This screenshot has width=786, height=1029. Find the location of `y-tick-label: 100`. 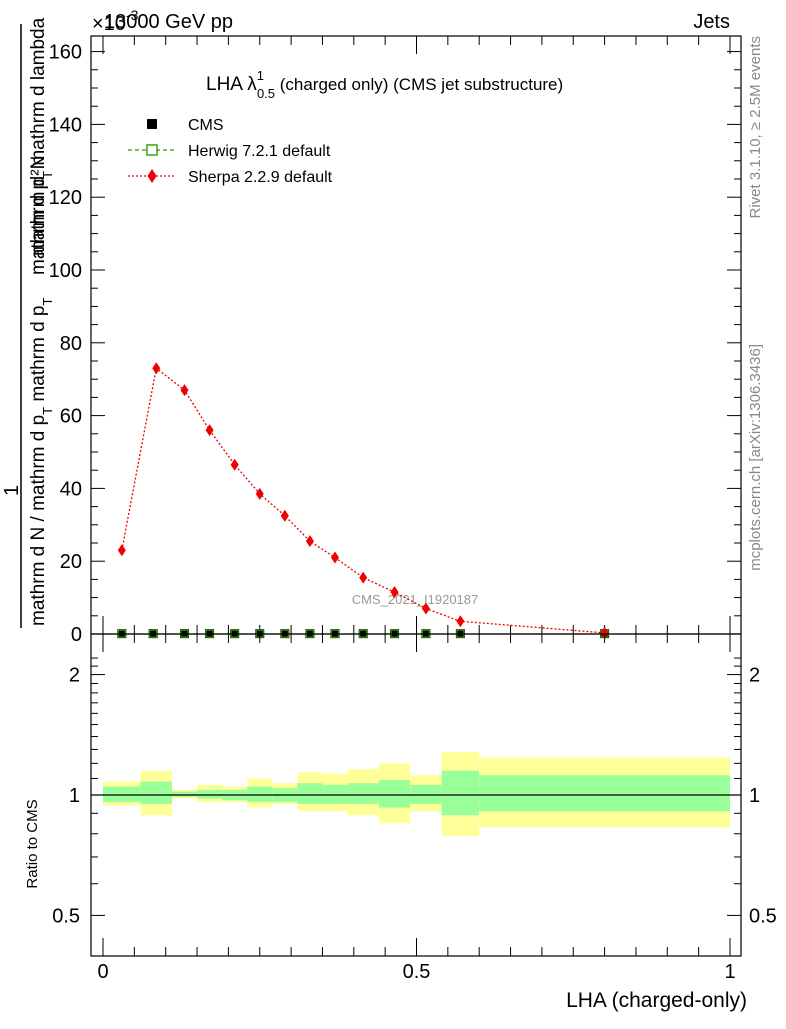

y-tick-label: 100 is located at coordinates (65, 271).